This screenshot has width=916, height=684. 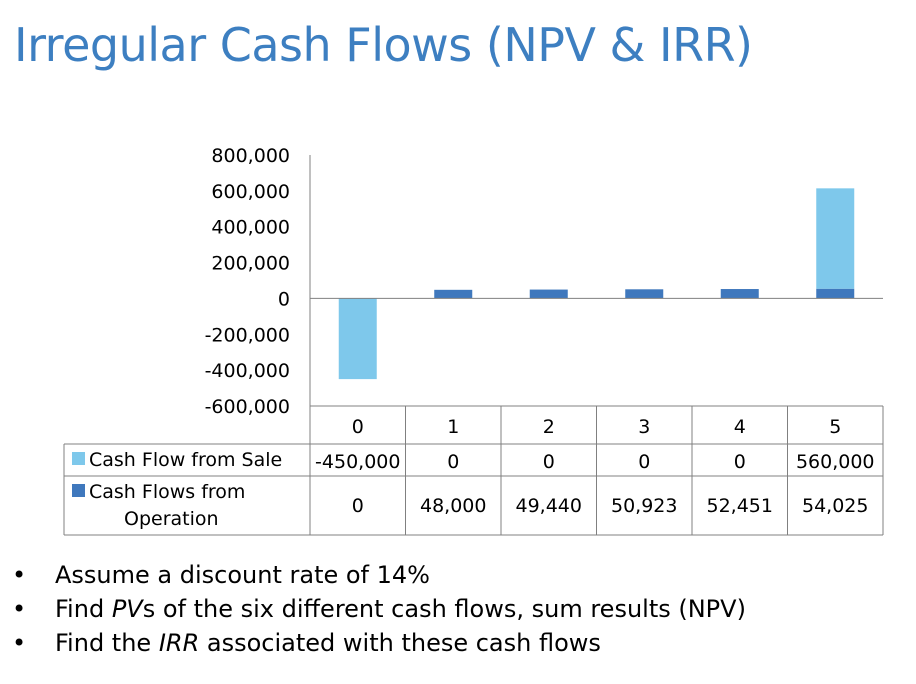 What do you see at coordinates (549, 427) in the screenshot?
I see `x-tick-label: 2` at bounding box center [549, 427].